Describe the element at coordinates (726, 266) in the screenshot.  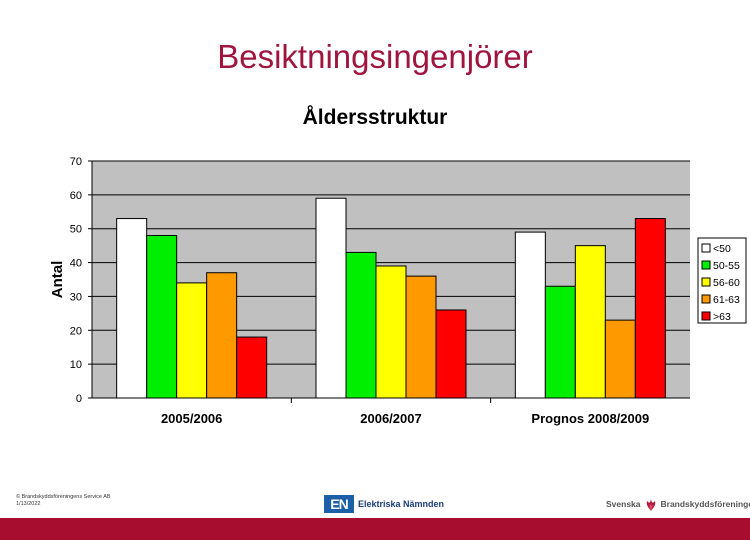
I see `legend-label: 50-55` at that location.